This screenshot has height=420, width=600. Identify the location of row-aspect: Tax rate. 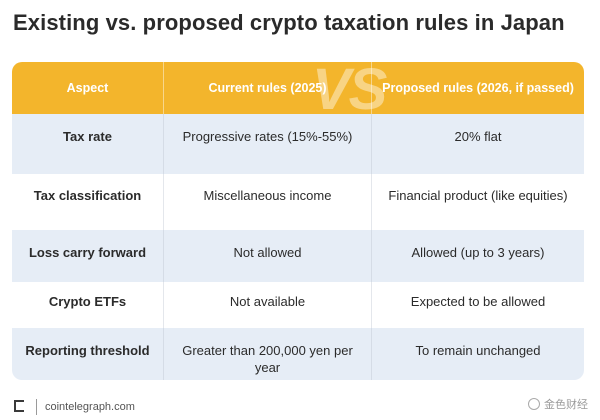
(88, 144).